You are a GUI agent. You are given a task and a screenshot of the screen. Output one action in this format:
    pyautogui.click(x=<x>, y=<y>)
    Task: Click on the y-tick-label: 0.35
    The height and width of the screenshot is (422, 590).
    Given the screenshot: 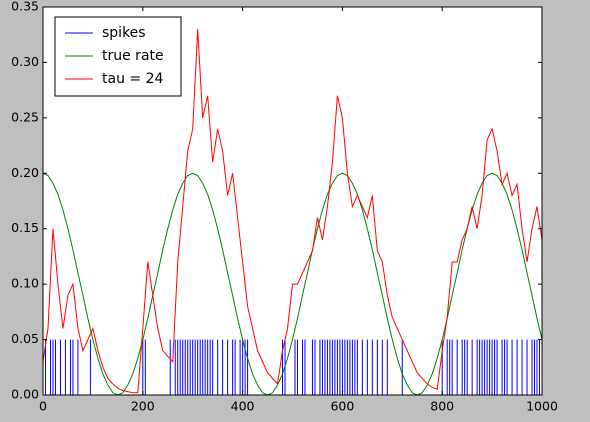 What is the action you would take?
    pyautogui.click(x=25, y=7)
    